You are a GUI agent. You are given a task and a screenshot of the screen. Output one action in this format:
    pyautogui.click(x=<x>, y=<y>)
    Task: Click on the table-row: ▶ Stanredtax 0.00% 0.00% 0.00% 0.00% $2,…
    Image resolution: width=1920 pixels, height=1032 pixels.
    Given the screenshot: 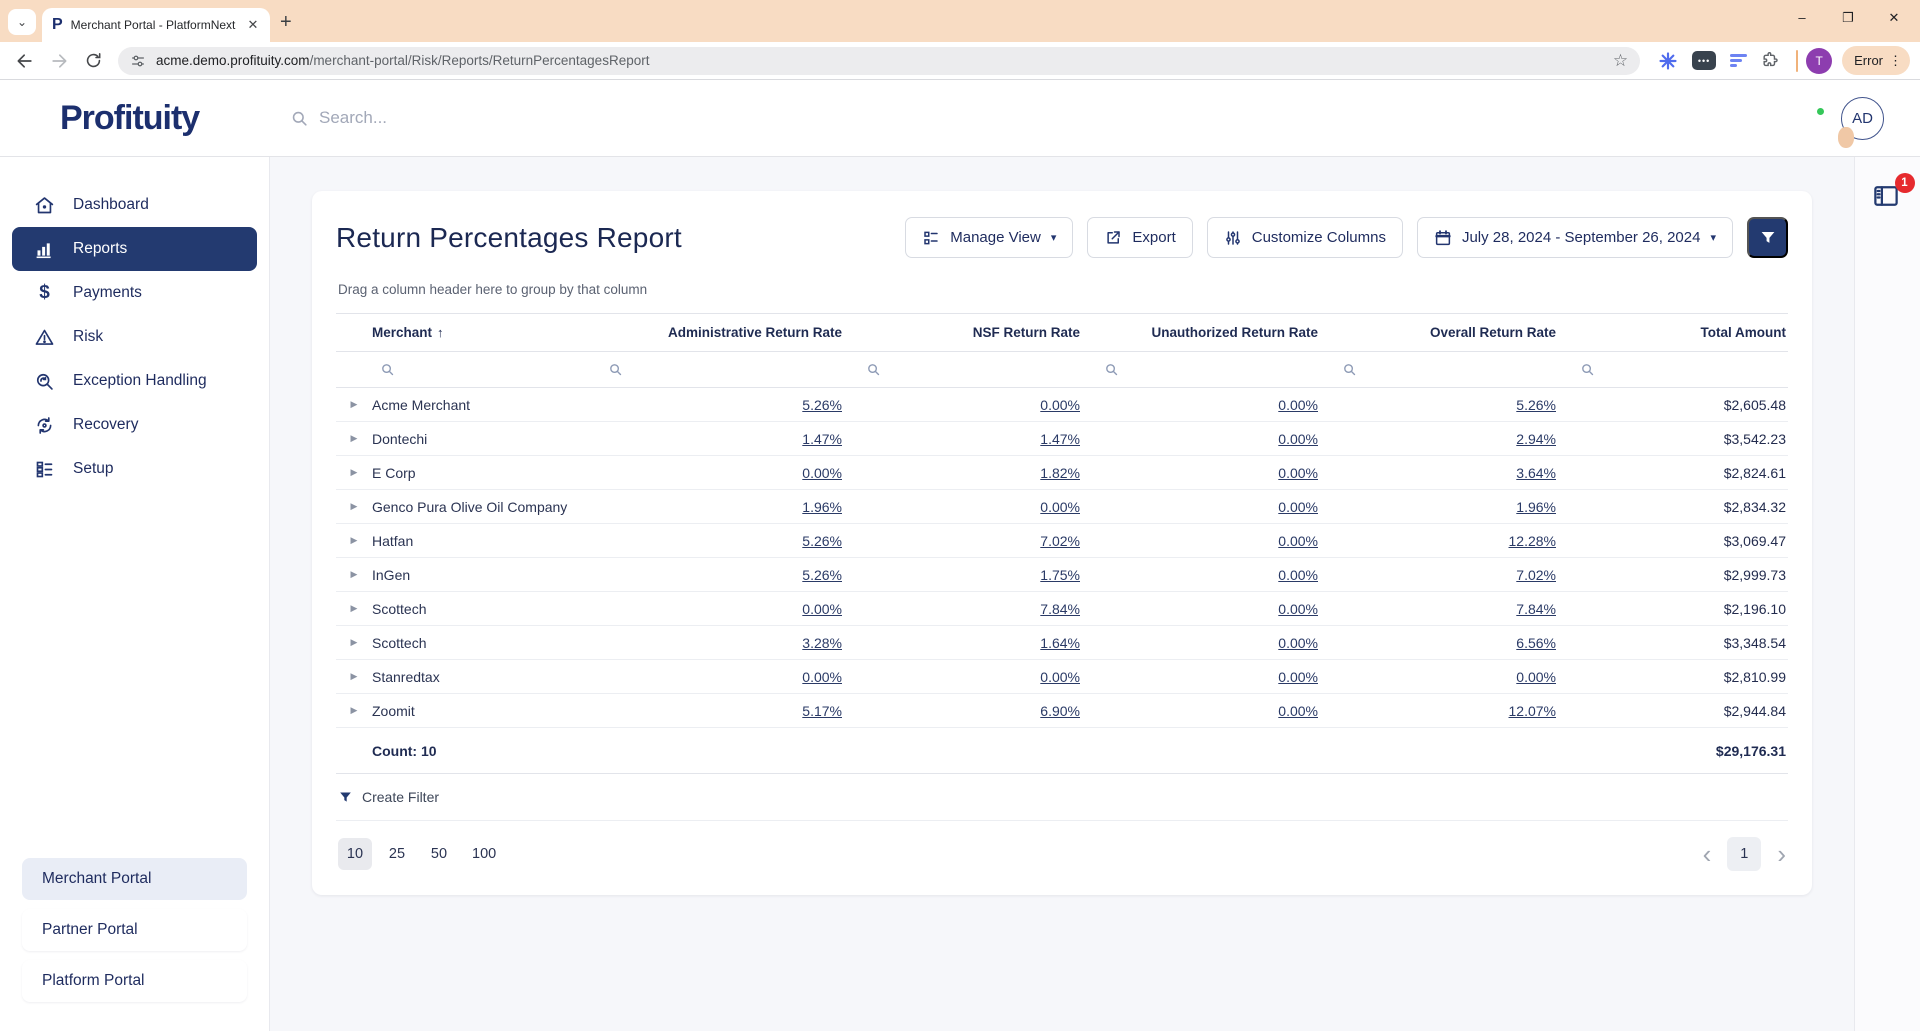 What is the action you would take?
    pyautogui.click(x=1062, y=677)
    